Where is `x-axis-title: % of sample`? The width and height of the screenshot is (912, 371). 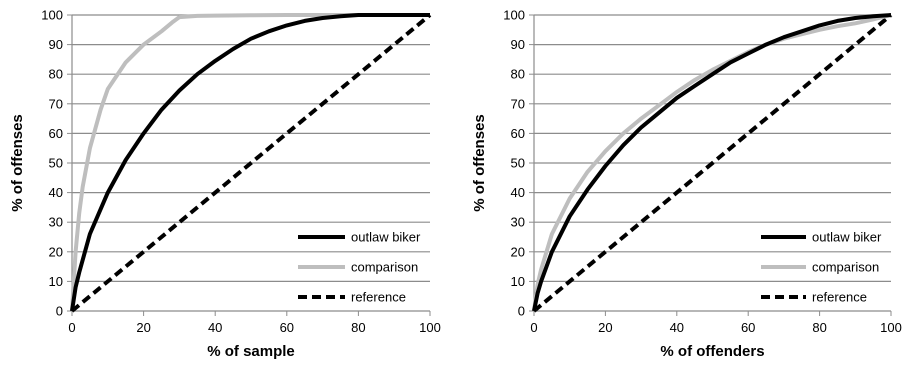
x-axis-title: % of sample is located at coordinates (251, 351).